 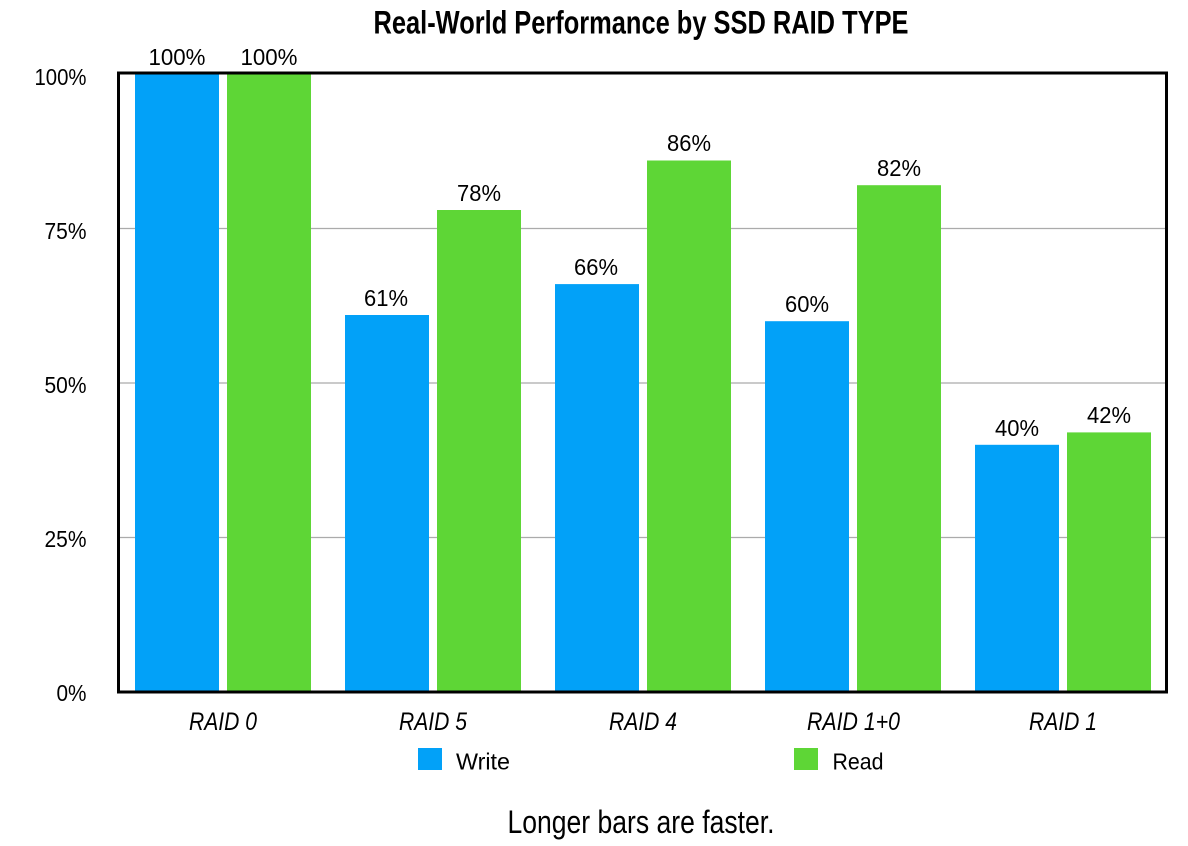 I want to click on svg-text: Write, so click(x=483, y=762).